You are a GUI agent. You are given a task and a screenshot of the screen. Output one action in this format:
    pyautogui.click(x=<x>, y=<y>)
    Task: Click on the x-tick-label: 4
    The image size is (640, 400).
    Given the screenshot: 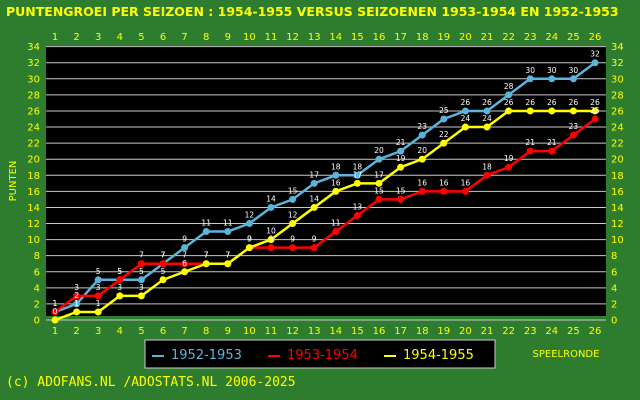 What is the action you would take?
    pyautogui.click(x=120, y=331)
    